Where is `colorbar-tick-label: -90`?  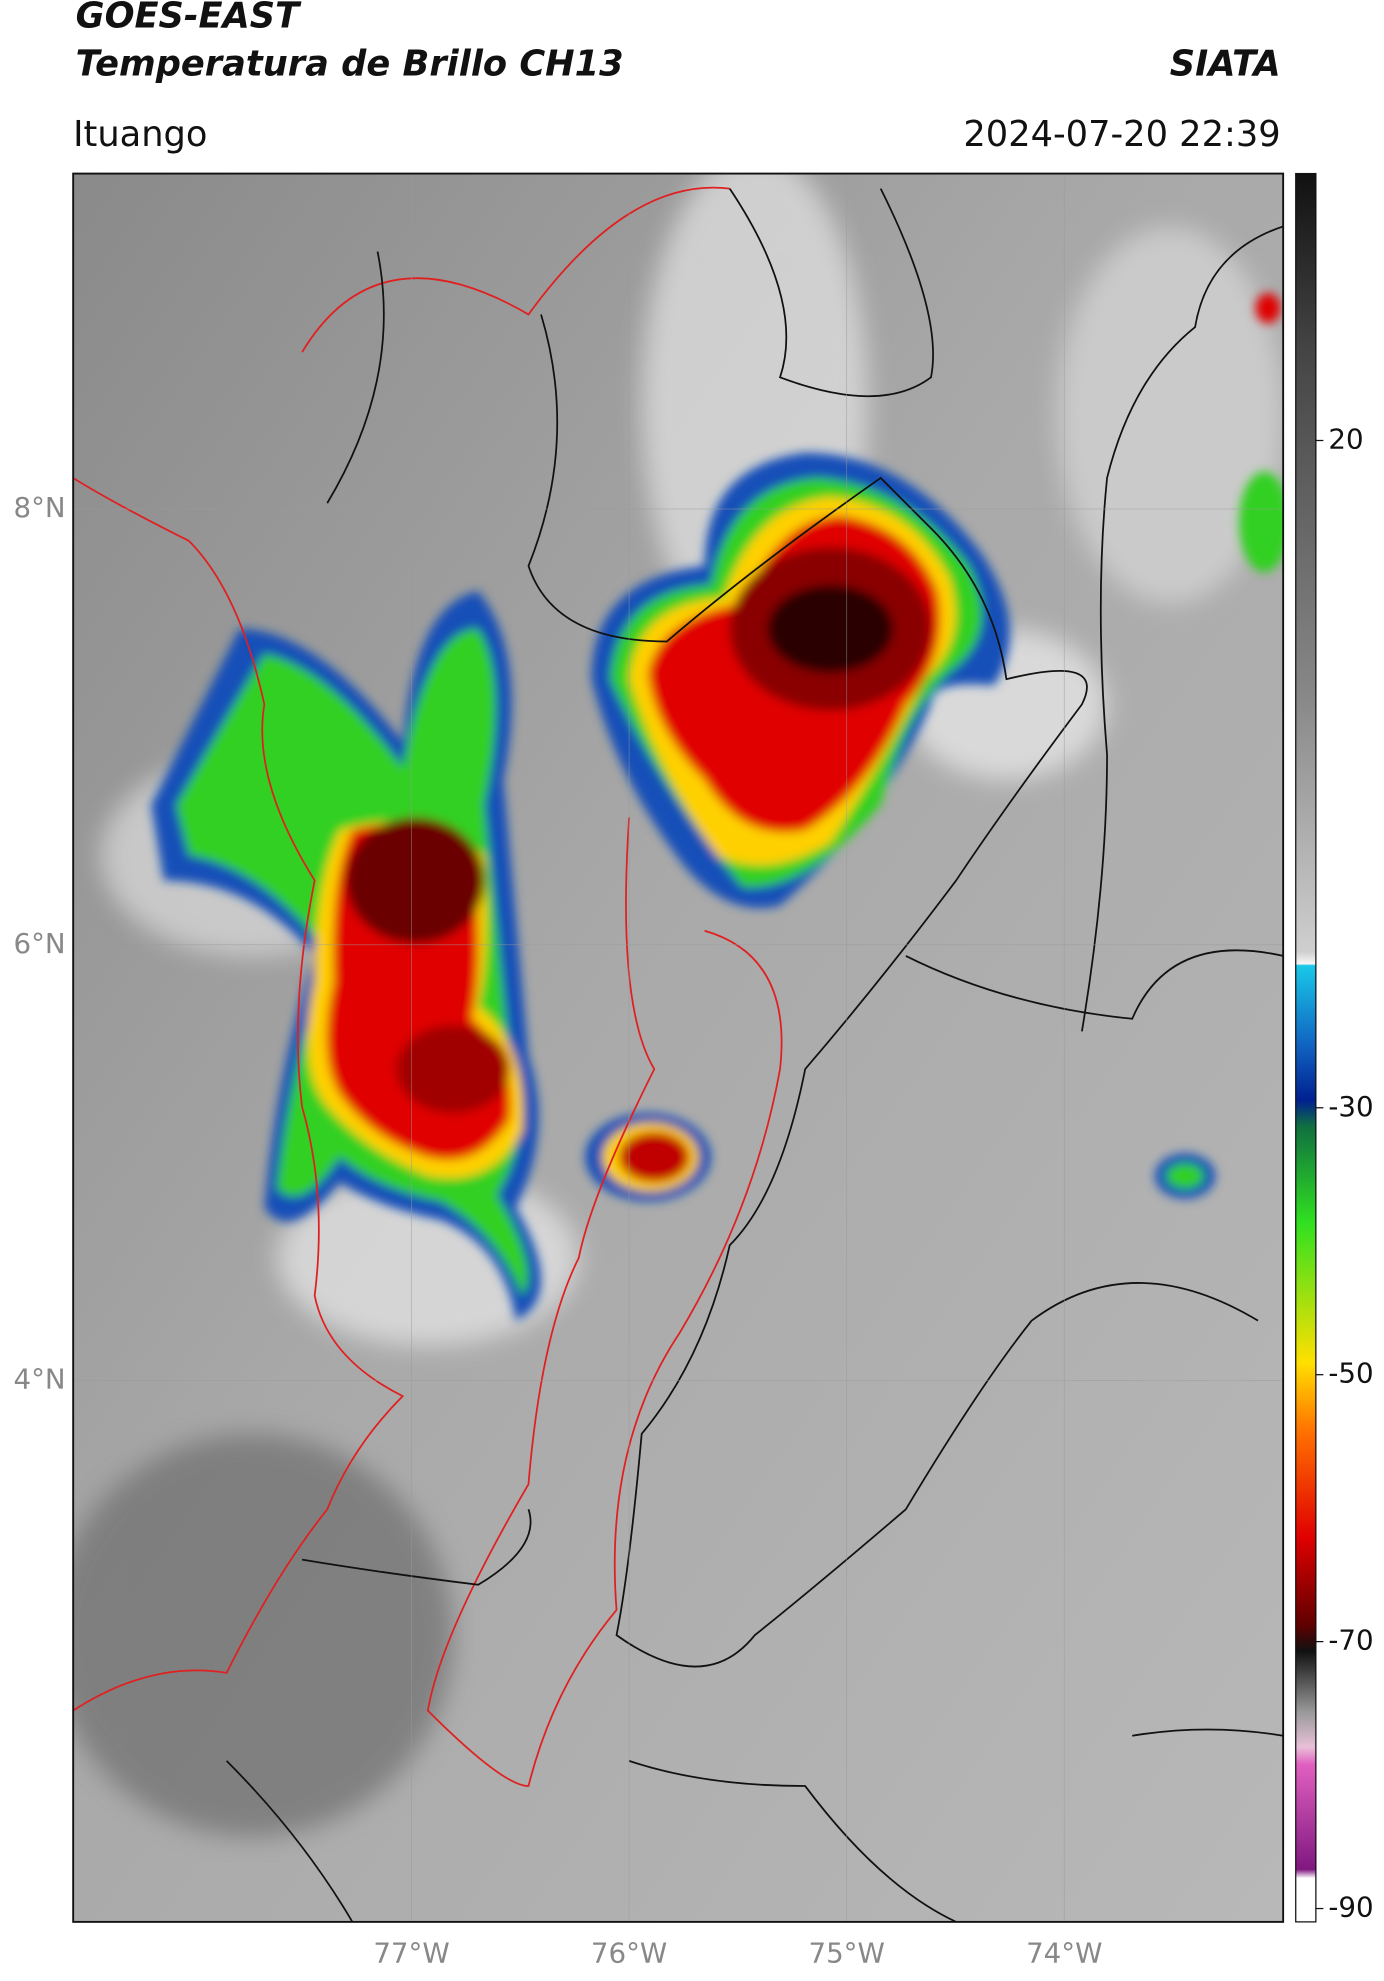 colorbar-tick-label: -90 is located at coordinates (1350, 1907).